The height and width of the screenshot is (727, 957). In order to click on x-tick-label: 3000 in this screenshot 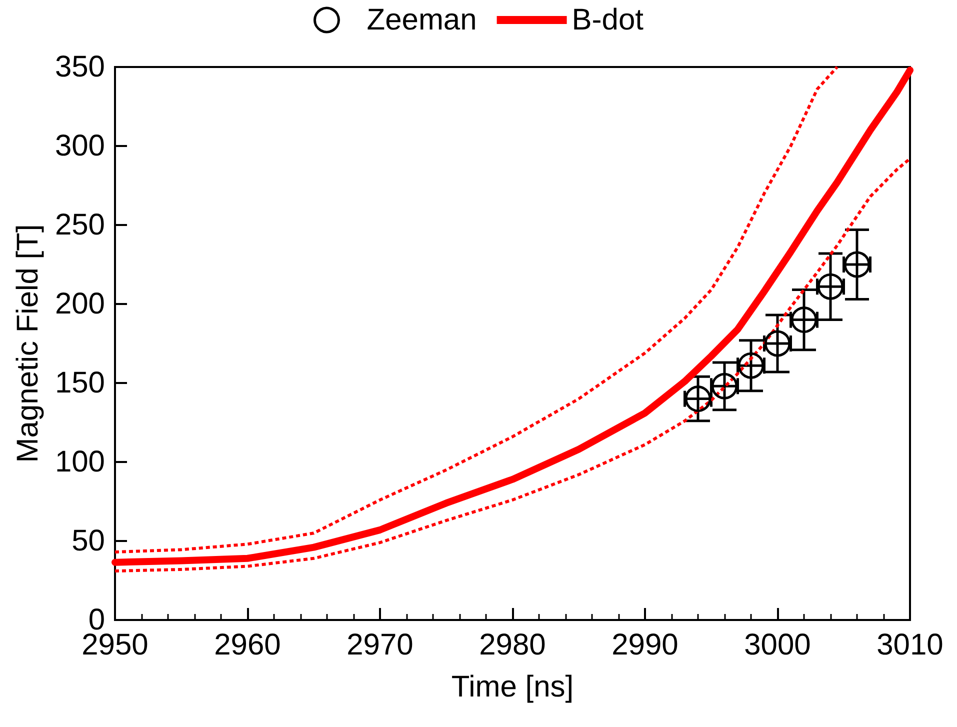, I will do `click(777, 645)`.